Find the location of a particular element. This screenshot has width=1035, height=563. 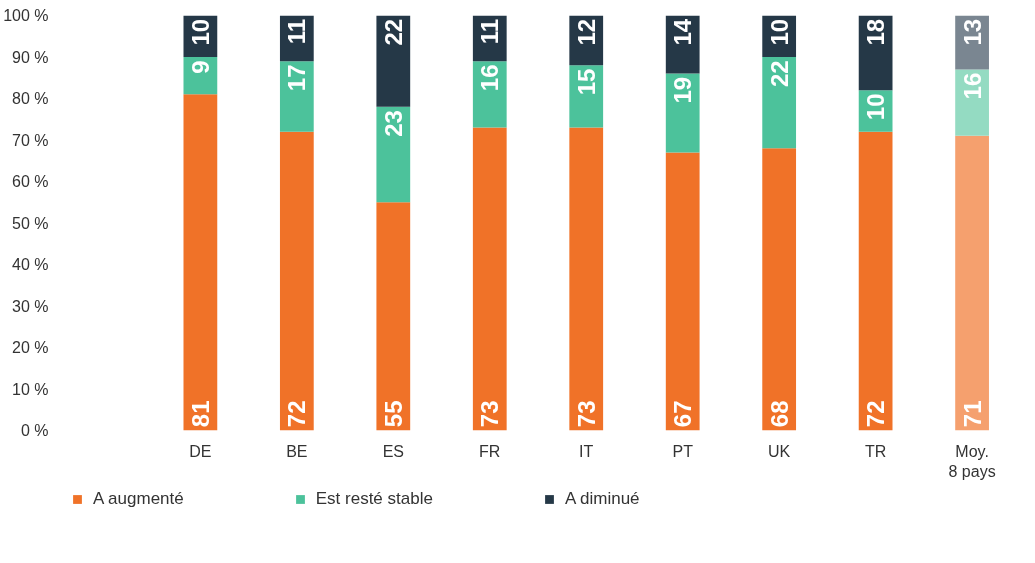

data-label: 23 is located at coordinates (393, 123).